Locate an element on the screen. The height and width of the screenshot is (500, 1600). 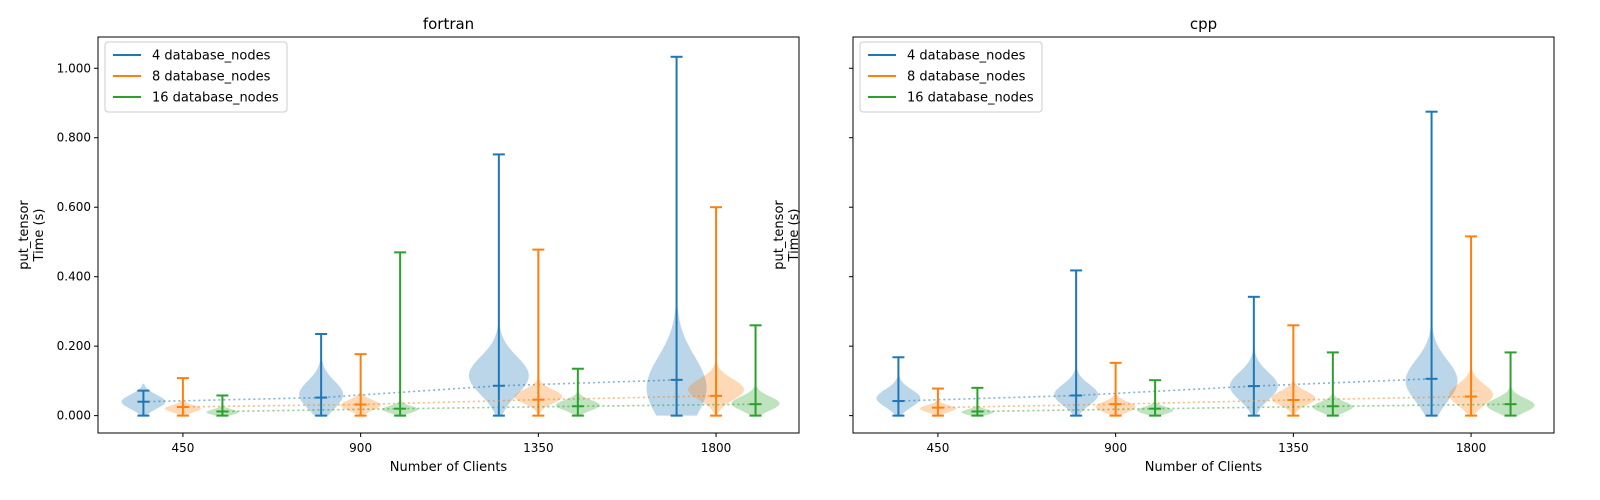
y-tick-label: 0.000 is located at coordinates (74, 416).